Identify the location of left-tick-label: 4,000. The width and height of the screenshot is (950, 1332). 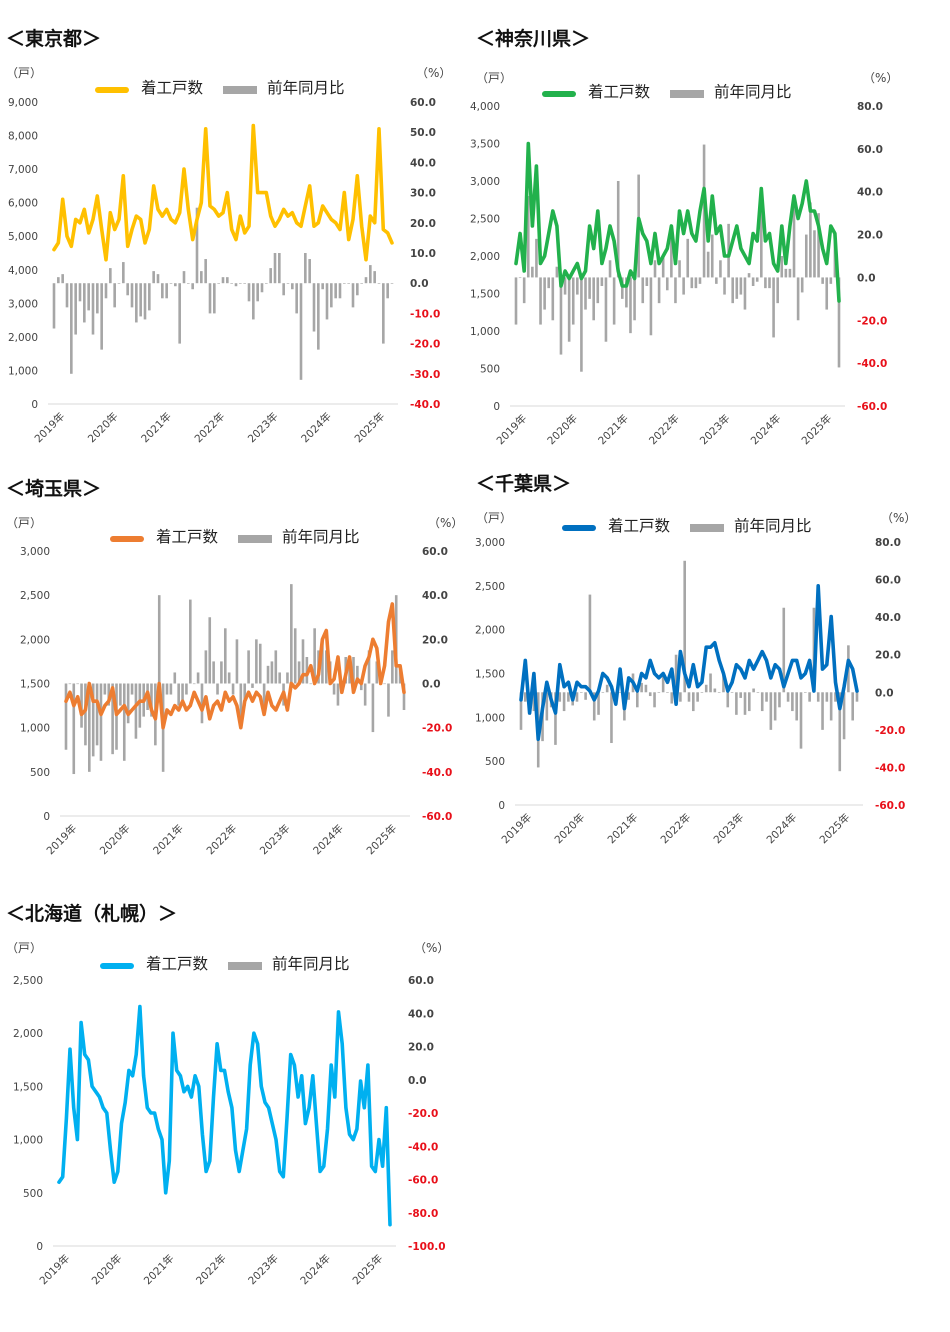
(23, 271).